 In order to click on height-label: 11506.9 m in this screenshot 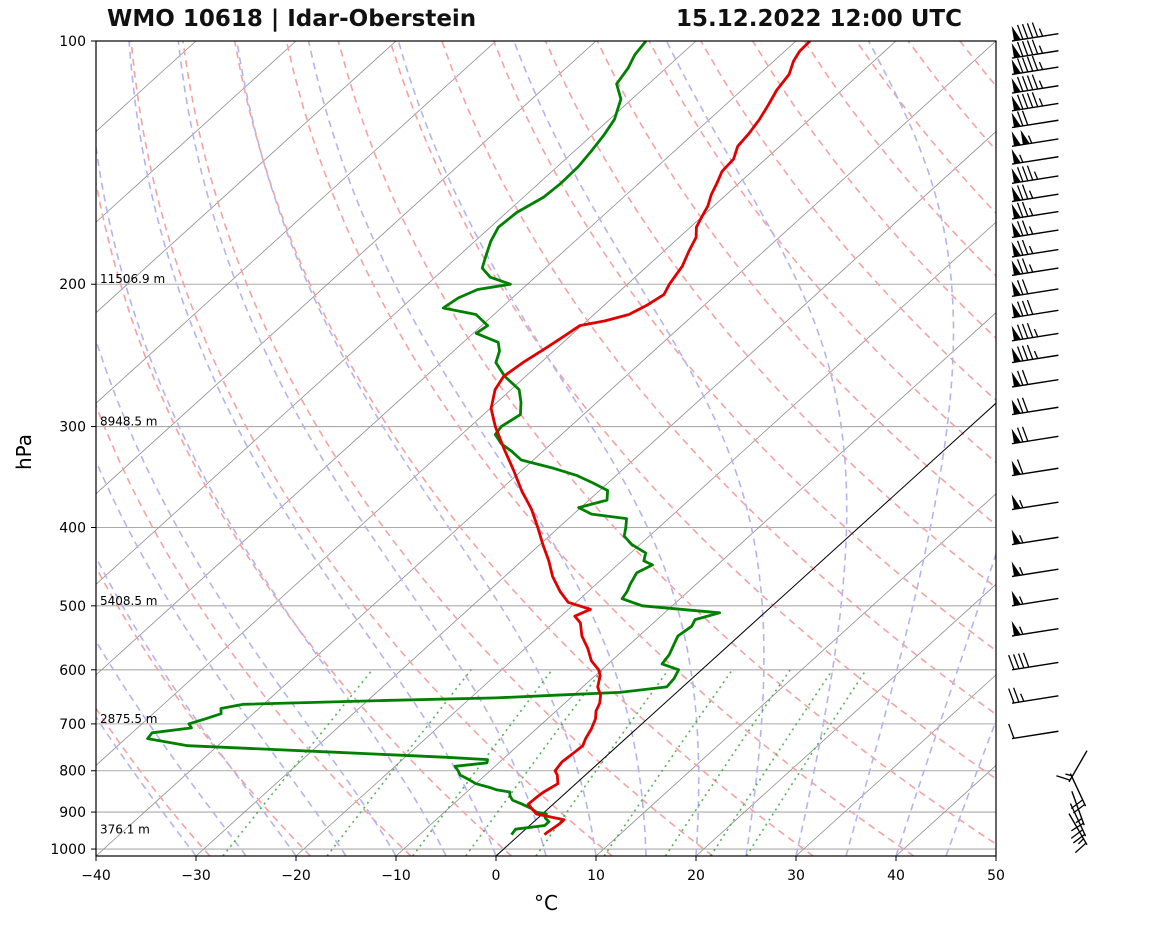, I will do `click(132, 279)`.